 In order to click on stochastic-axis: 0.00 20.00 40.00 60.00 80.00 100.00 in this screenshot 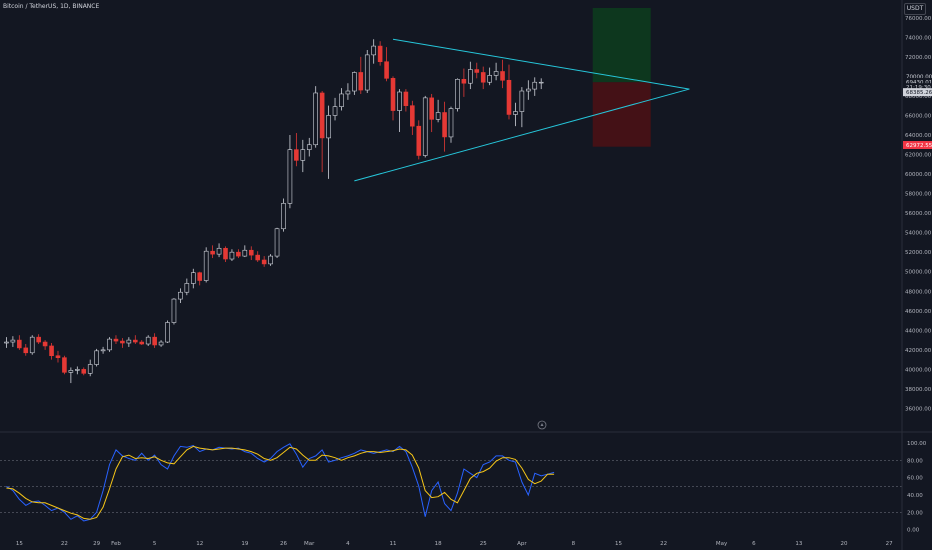, I will do `click(917, 487)`.